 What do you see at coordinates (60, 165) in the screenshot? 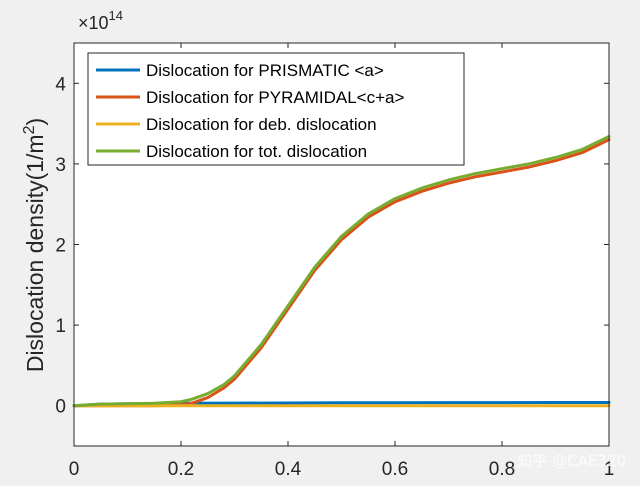
I see `y-tick-label: 3` at bounding box center [60, 165].